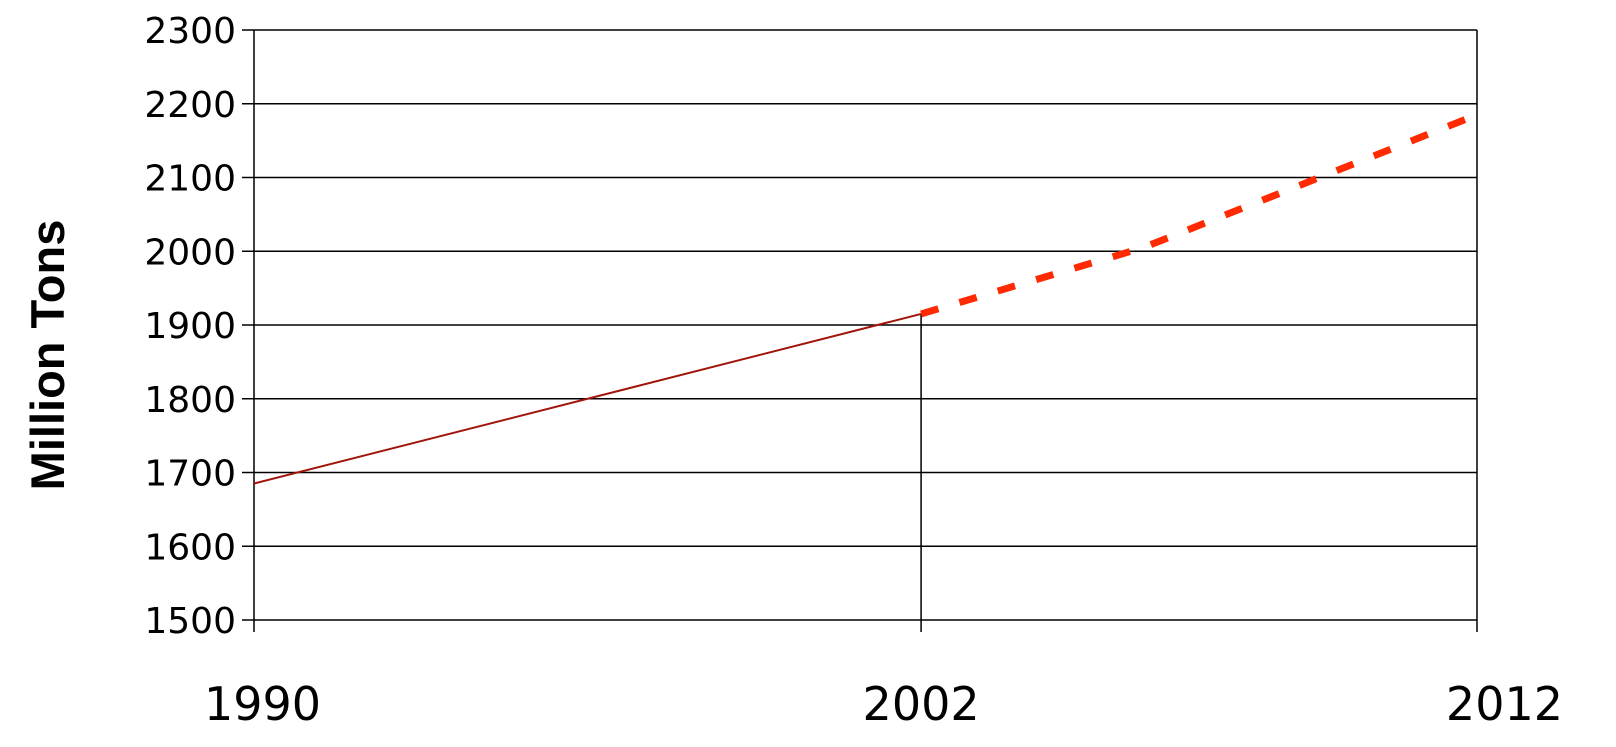 Image resolution: width=1616 pixels, height=747 pixels. I want to click on y-tick-label: 1600, so click(190, 547).